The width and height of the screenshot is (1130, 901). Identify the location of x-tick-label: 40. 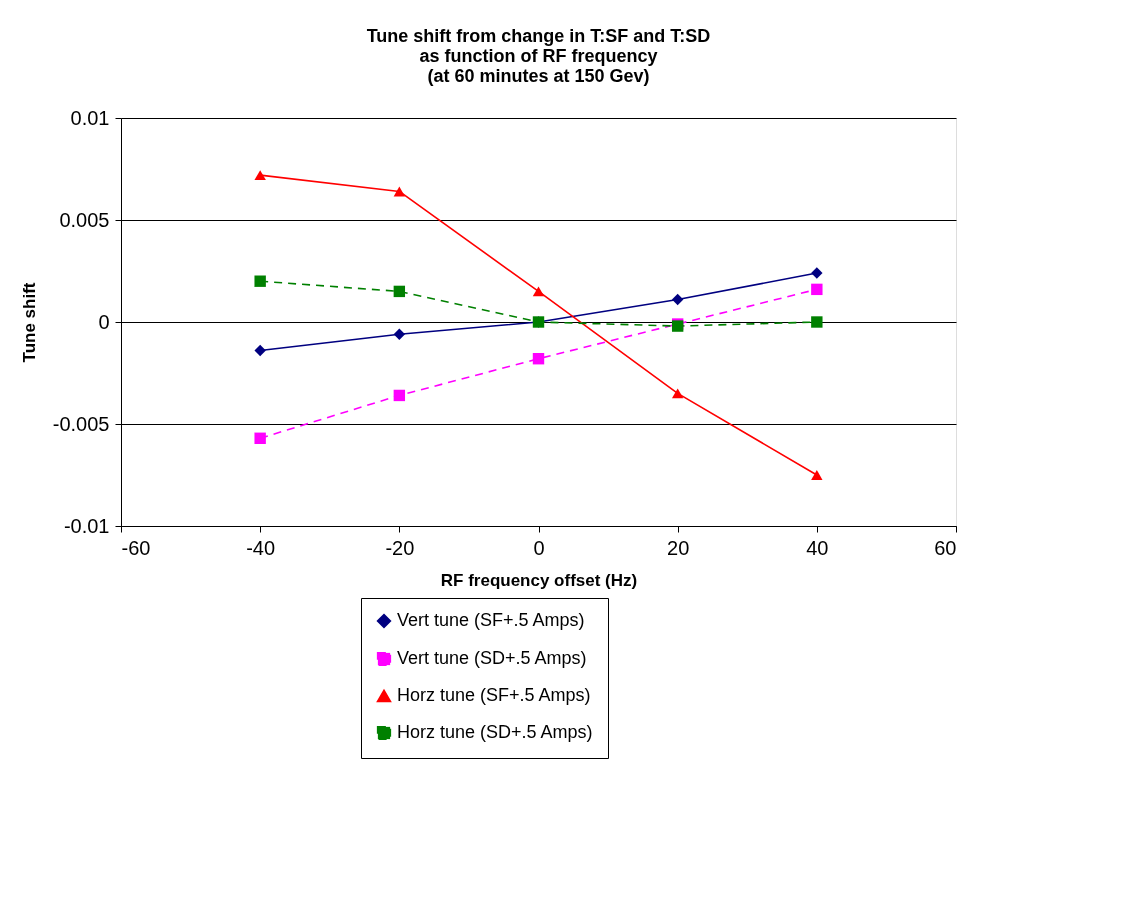
(817, 547).